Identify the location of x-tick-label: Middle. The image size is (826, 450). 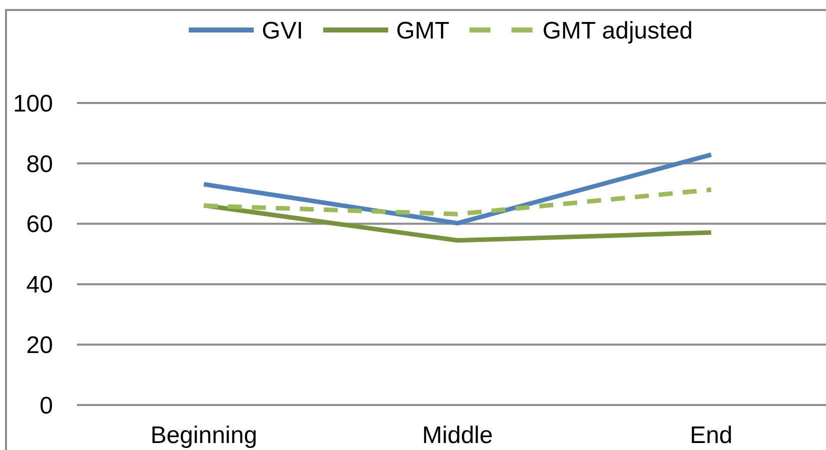
(457, 435).